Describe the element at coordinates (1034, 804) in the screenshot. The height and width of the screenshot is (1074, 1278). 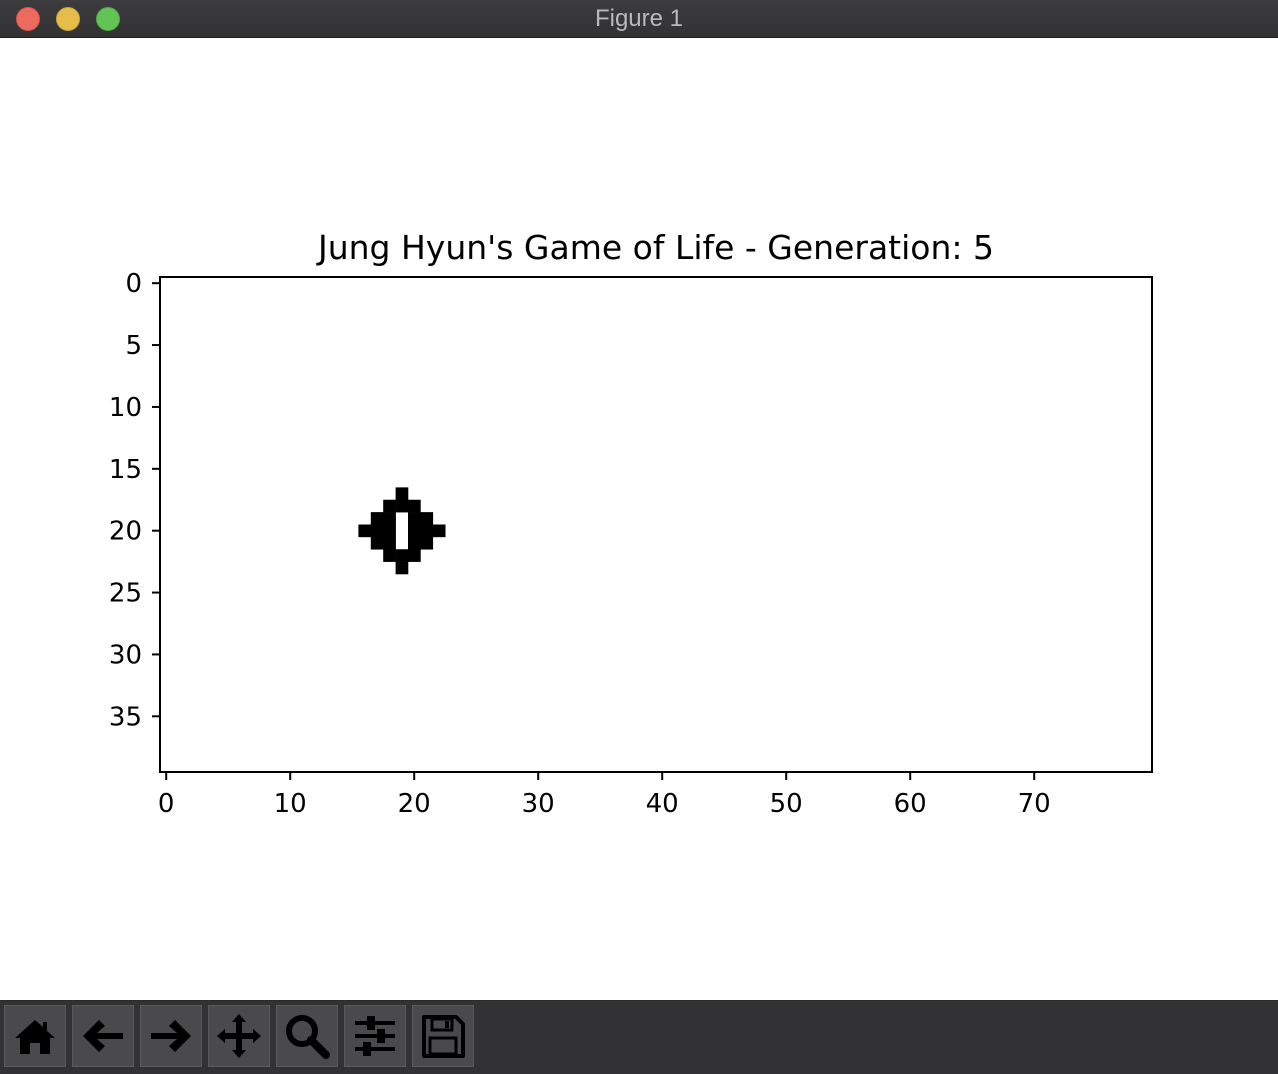
I see `x-tick-label: 70` at that location.